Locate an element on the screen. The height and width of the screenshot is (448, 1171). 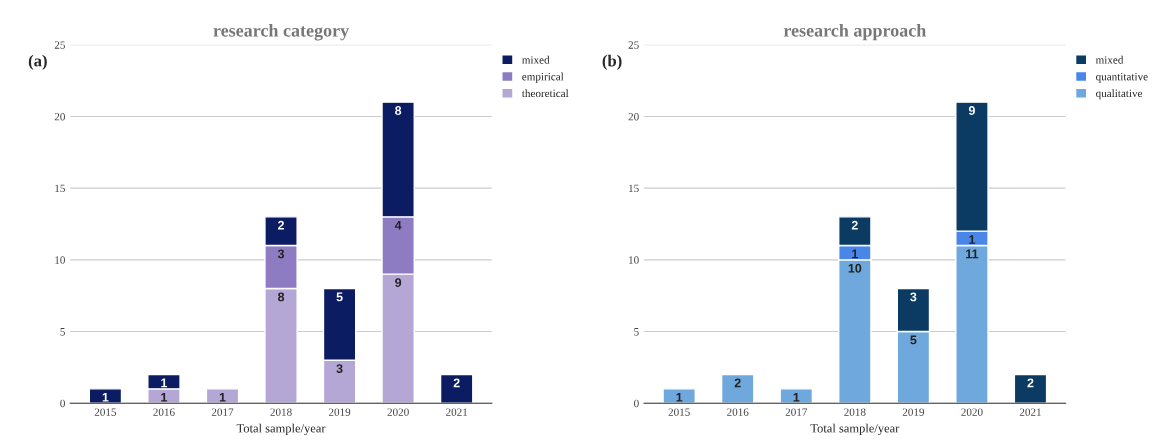
data-label: 11 is located at coordinates (972, 254).